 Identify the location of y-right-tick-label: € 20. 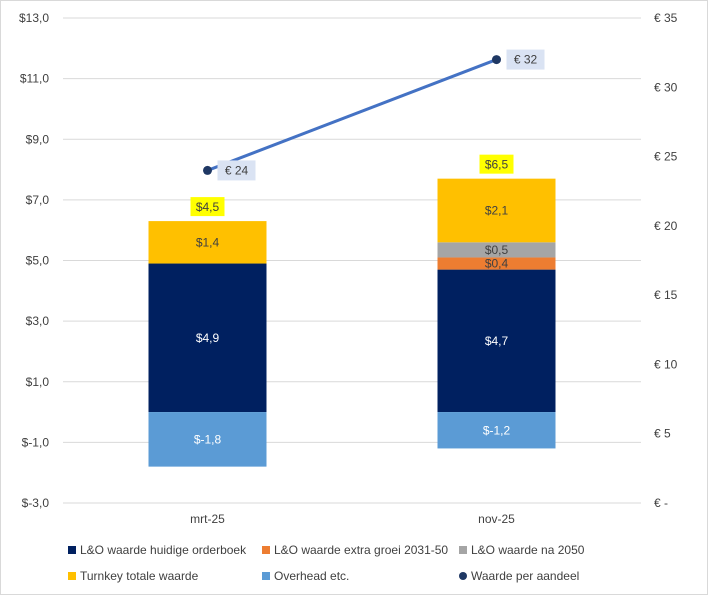
(666, 226).